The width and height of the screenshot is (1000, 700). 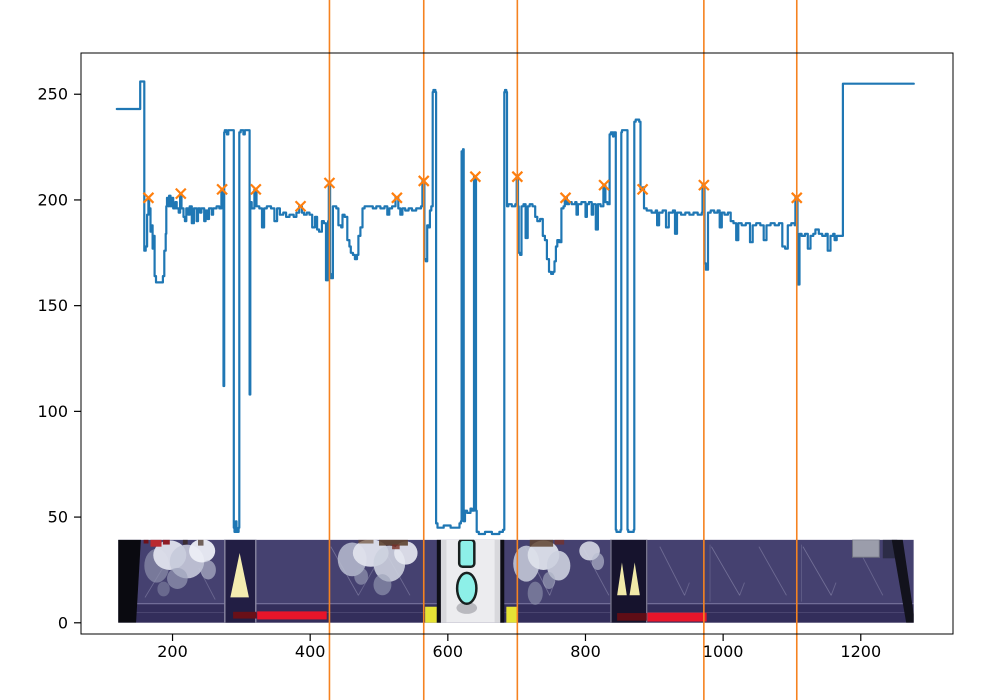 What do you see at coordinates (860, 651) in the screenshot?
I see `x-tick-label: 1200` at bounding box center [860, 651].